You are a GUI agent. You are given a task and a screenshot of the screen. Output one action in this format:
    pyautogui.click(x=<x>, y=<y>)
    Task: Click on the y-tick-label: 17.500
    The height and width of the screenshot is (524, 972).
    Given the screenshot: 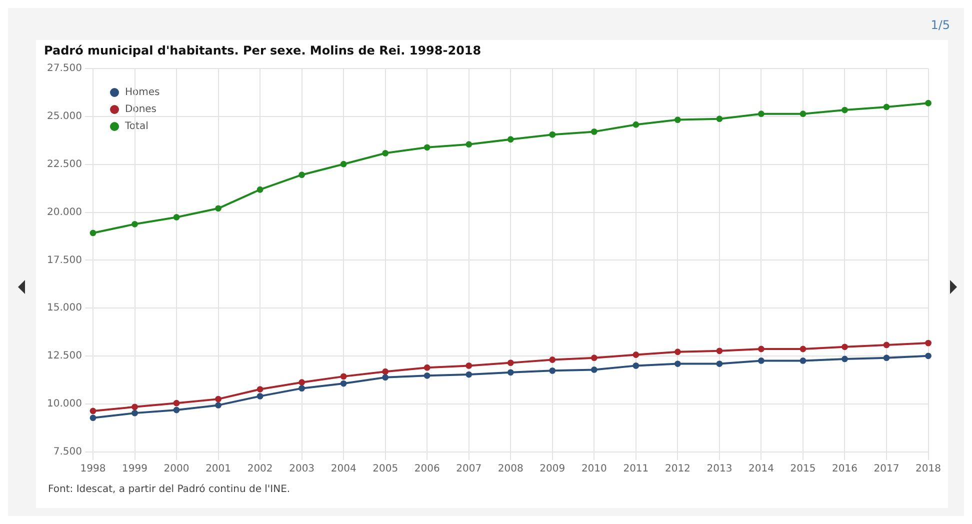 What is the action you would take?
    pyautogui.click(x=64, y=260)
    